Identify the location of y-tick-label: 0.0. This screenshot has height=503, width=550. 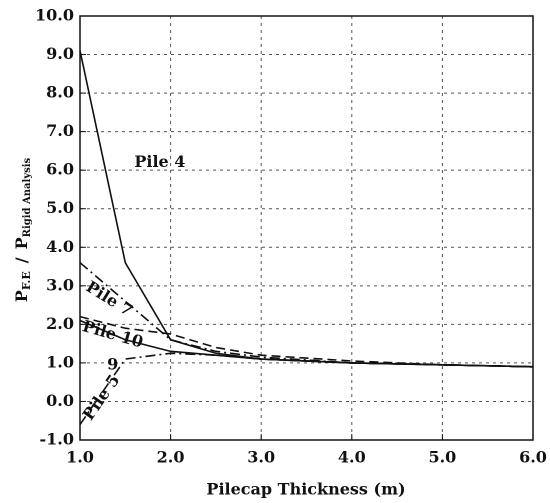
(60, 400).